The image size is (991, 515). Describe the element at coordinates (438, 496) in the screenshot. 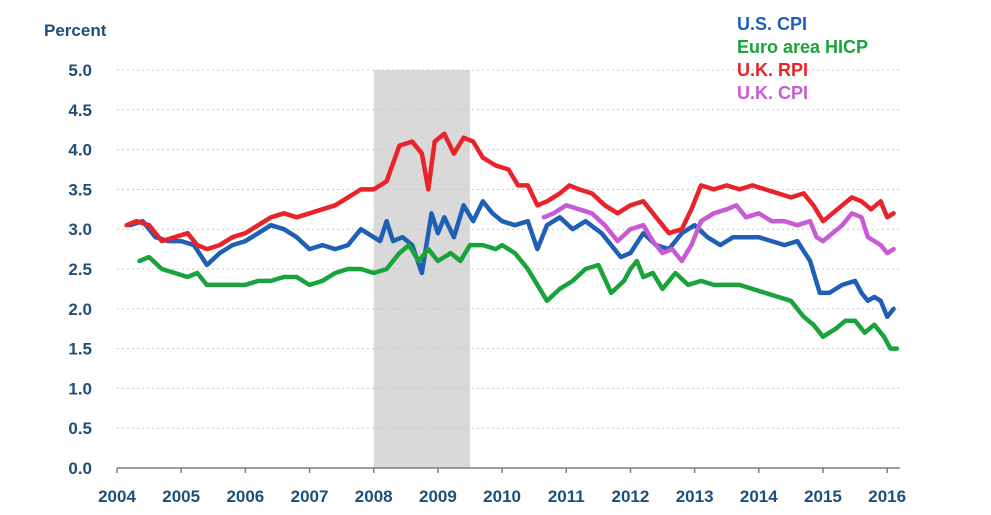

I see `x-tick-label: 2009` at that location.